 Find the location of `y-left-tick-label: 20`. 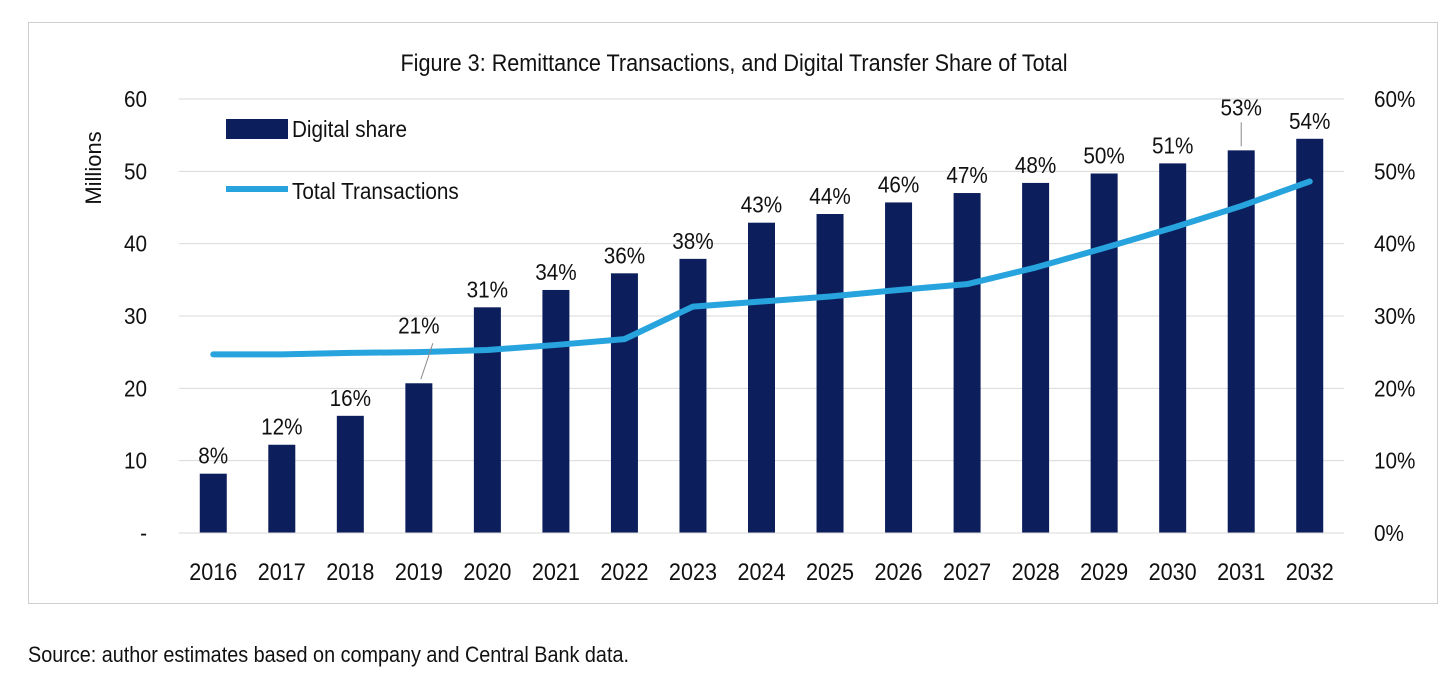

y-left-tick-label: 20 is located at coordinates (135, 388).